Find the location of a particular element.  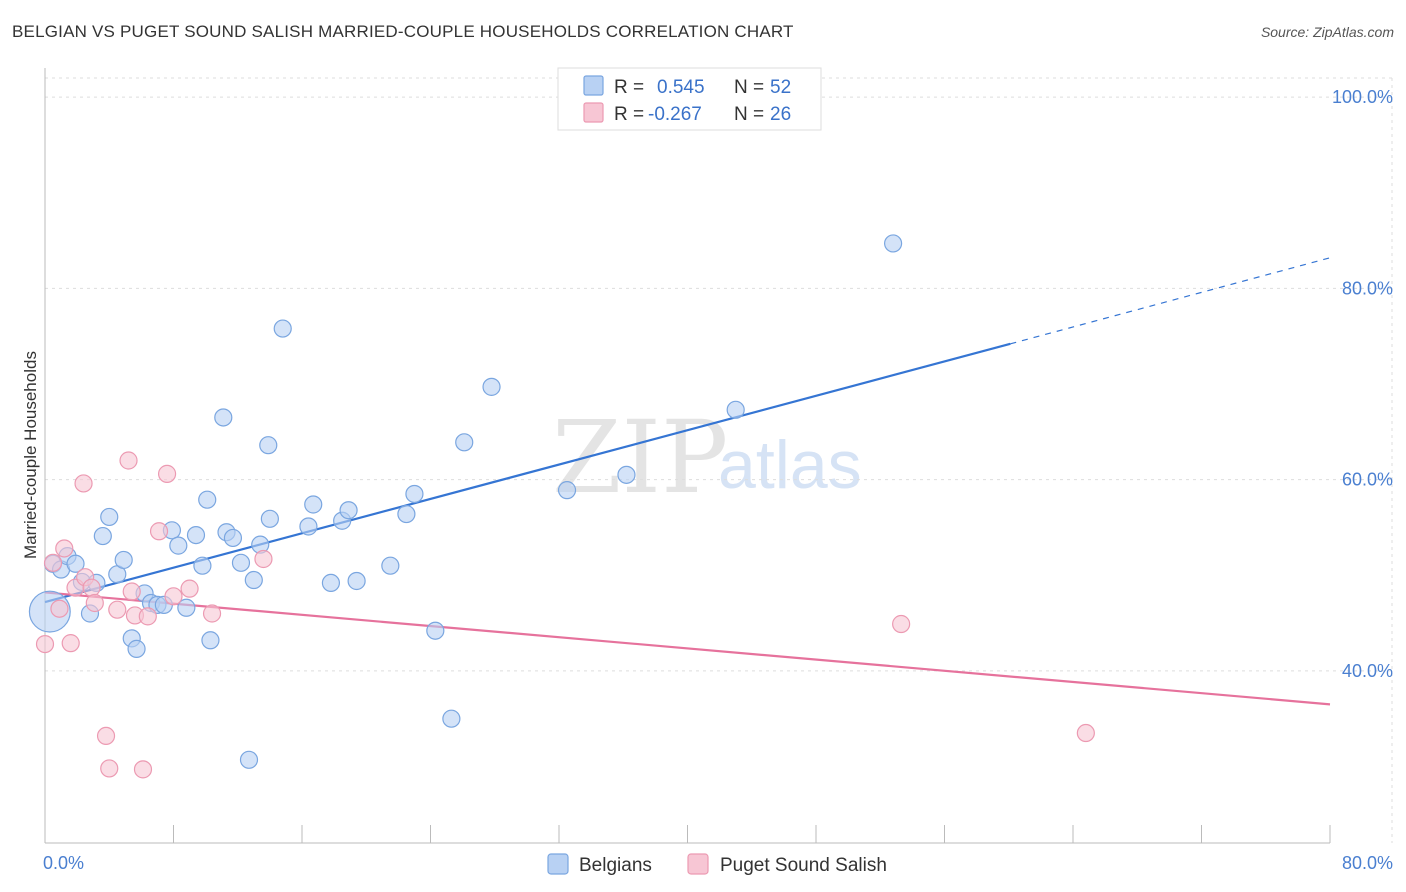

trendline-salish is located at coordinates (687, 648).